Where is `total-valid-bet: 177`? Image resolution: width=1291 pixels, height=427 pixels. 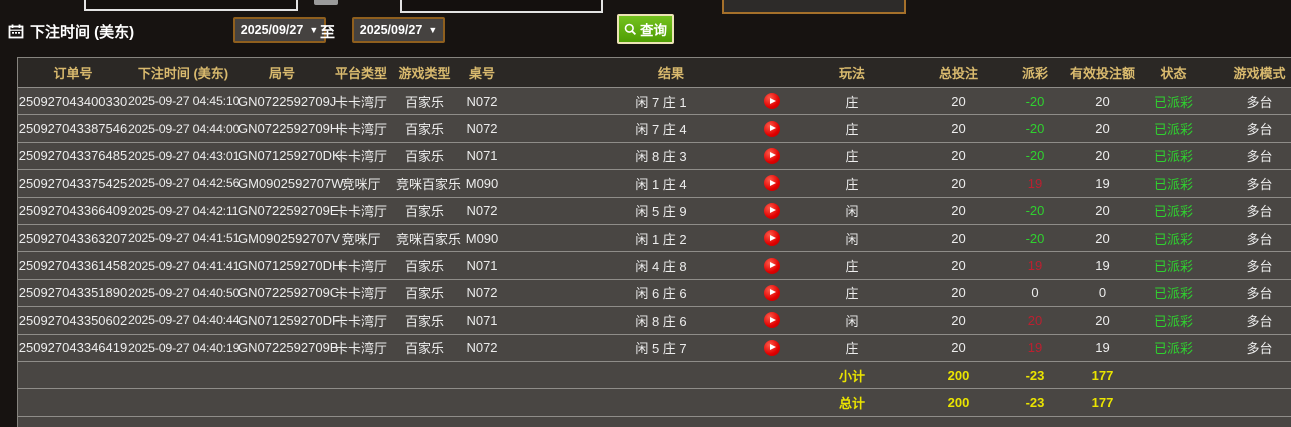 total-valid-bet: 177 is located at coordinates (1102, 402).